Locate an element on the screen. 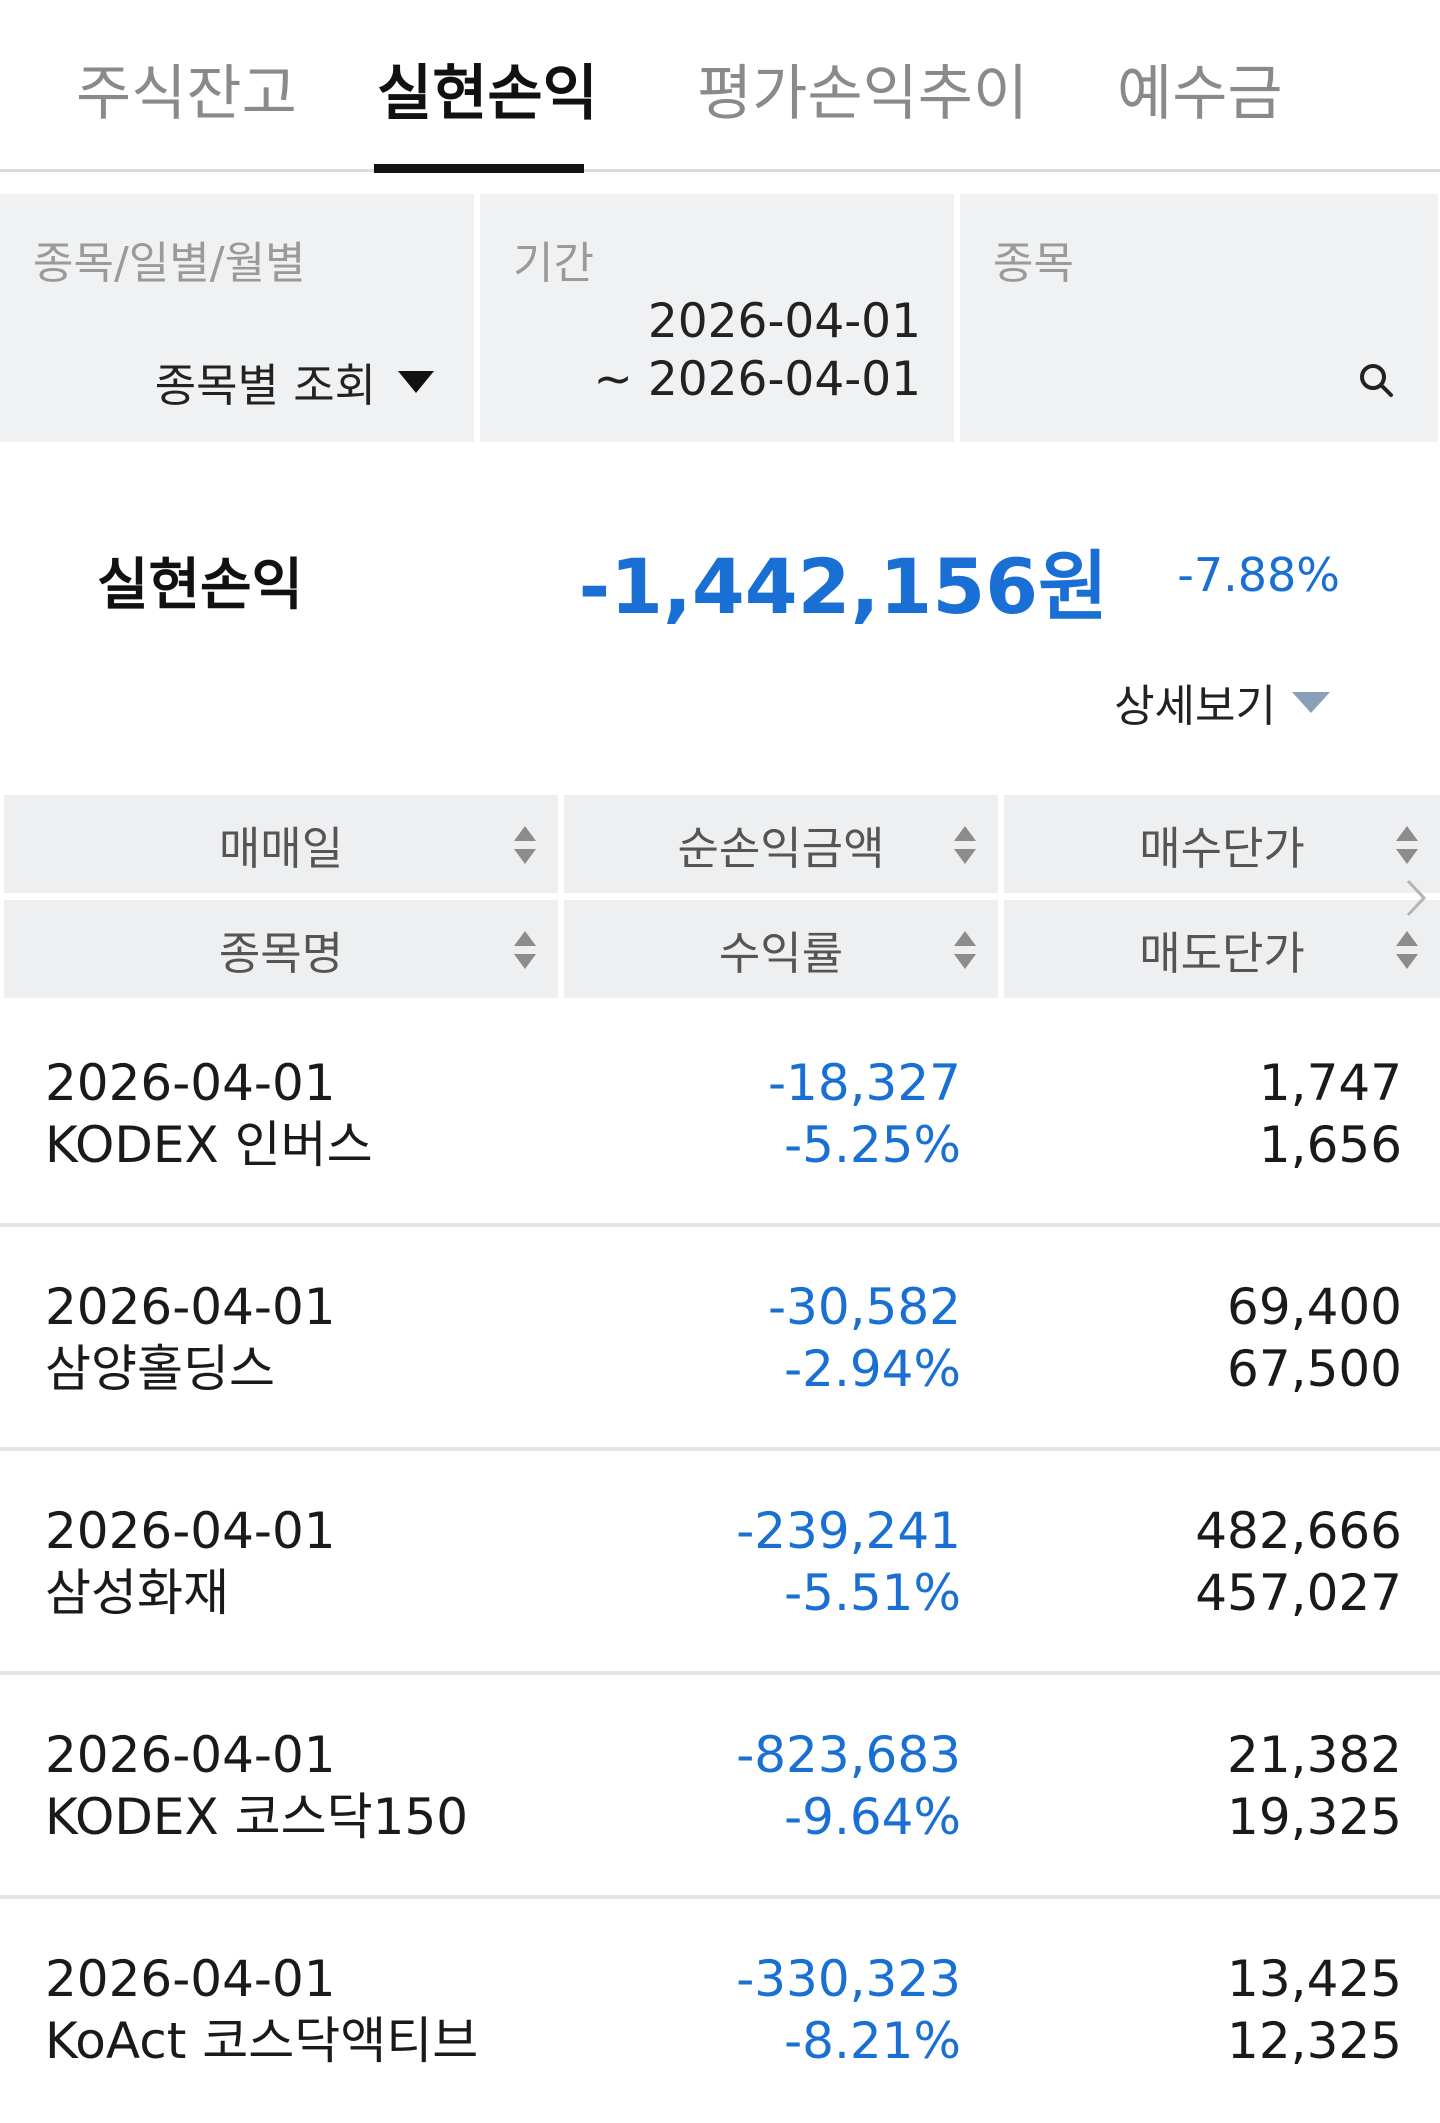 This screenshot has height=2123, width=1440. period-end: ~ 2026-04-01 is located at coordinates (757, 379).